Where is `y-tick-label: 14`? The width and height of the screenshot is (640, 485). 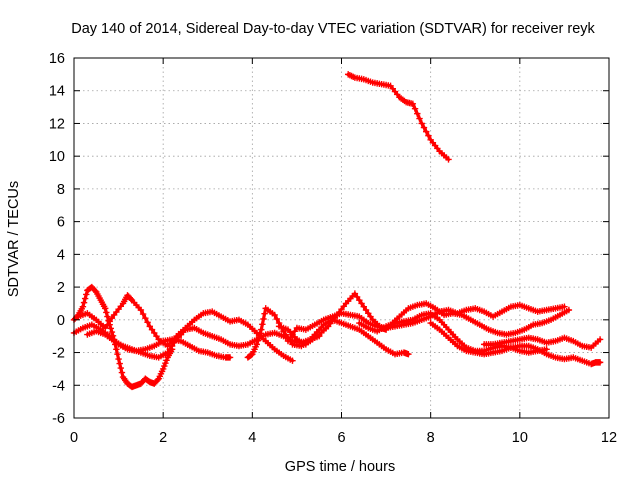
y-tick-label: 14 is located at coordinates (57, 92).